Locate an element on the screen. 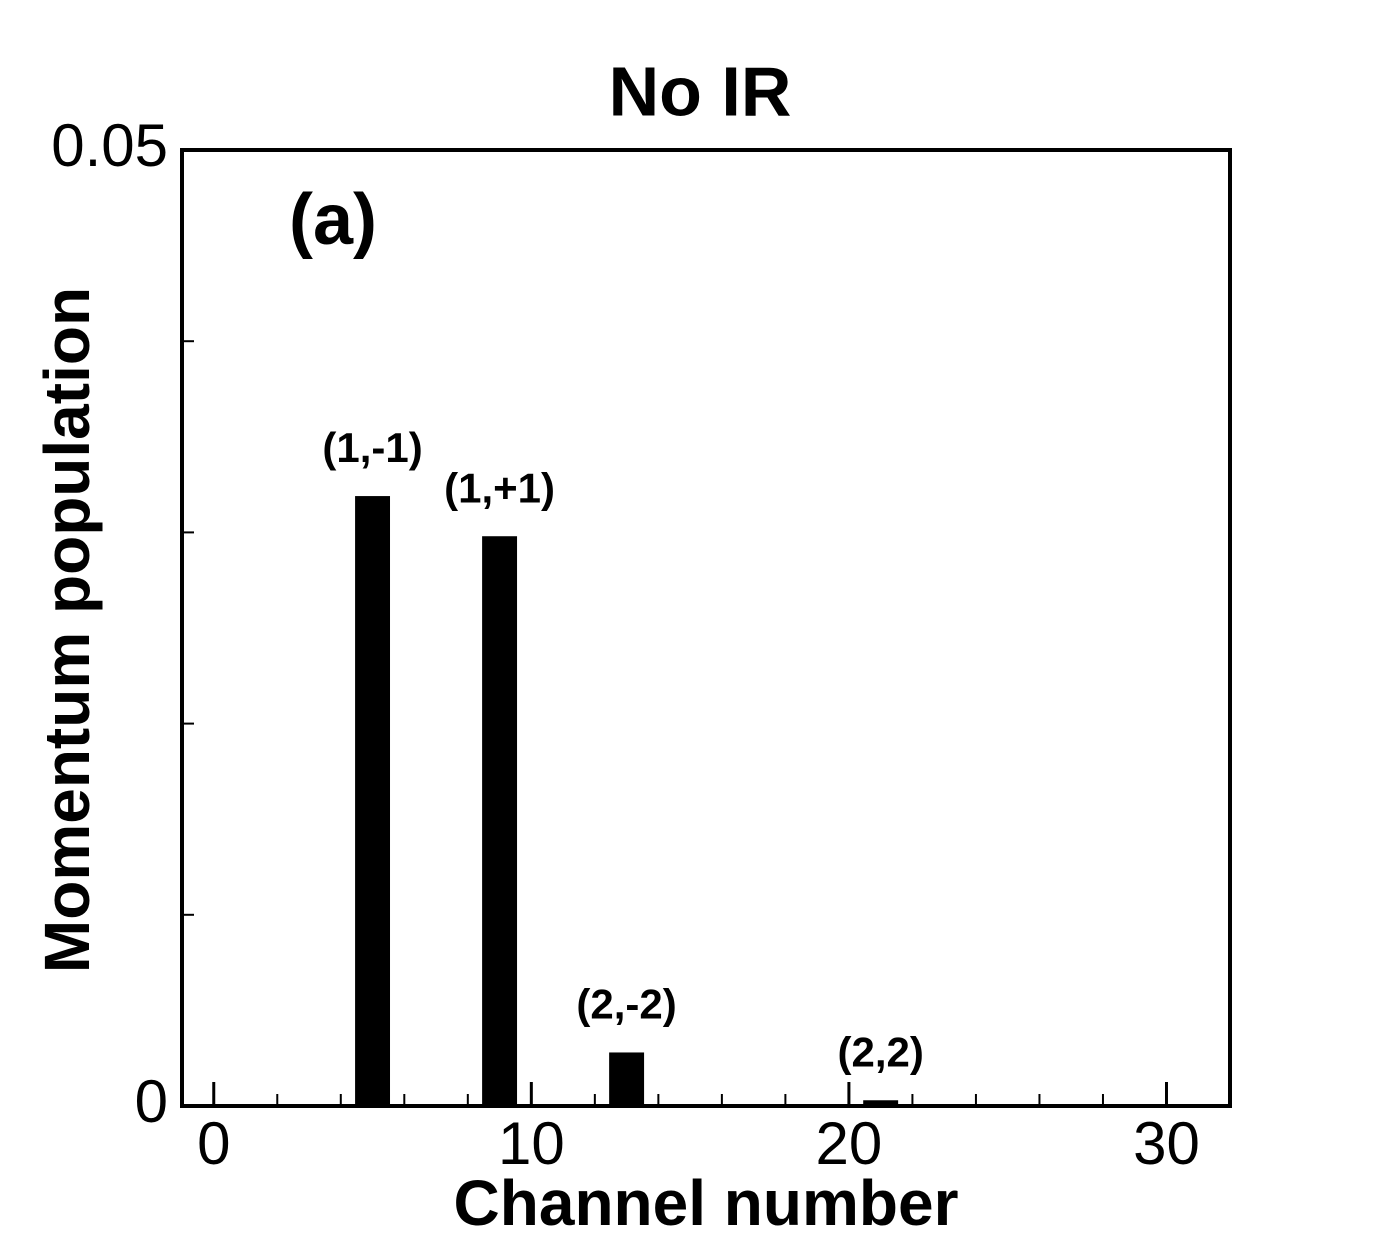  x-tick-label: 20 is located at coordinates (849, 1143).